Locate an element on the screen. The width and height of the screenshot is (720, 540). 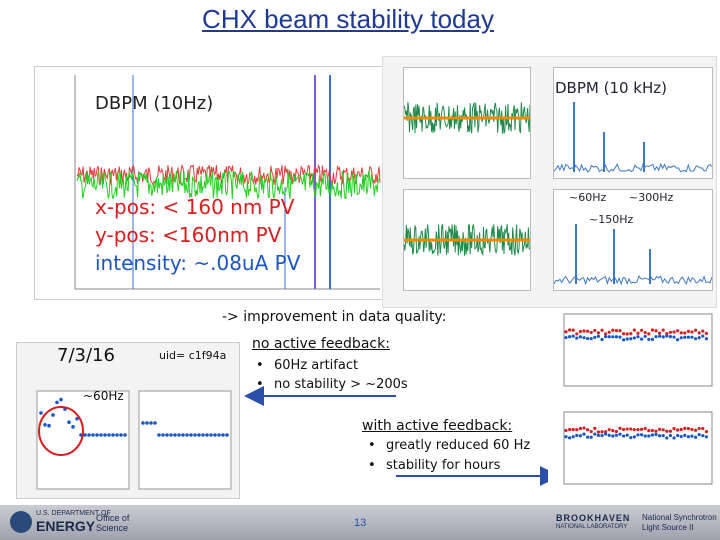
nsls-line1: National Synchrotron is located at coordinates (679, 517).